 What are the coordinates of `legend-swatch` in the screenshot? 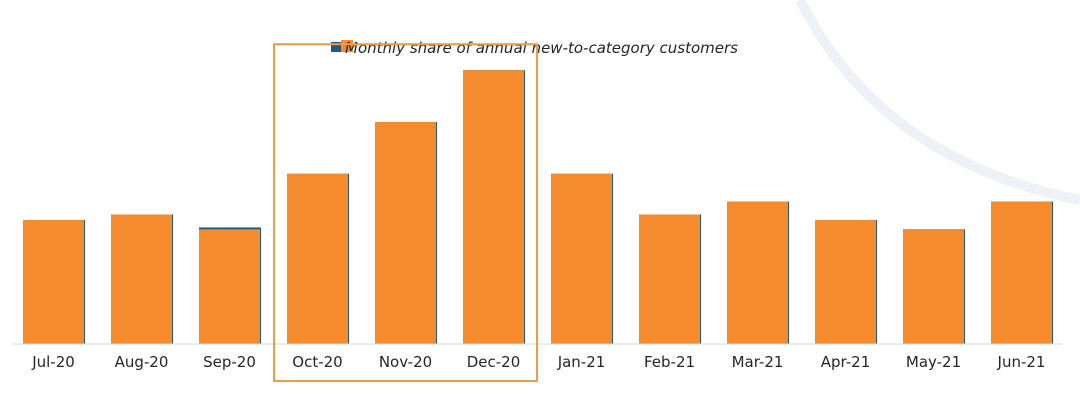 It's located at (347, 46).